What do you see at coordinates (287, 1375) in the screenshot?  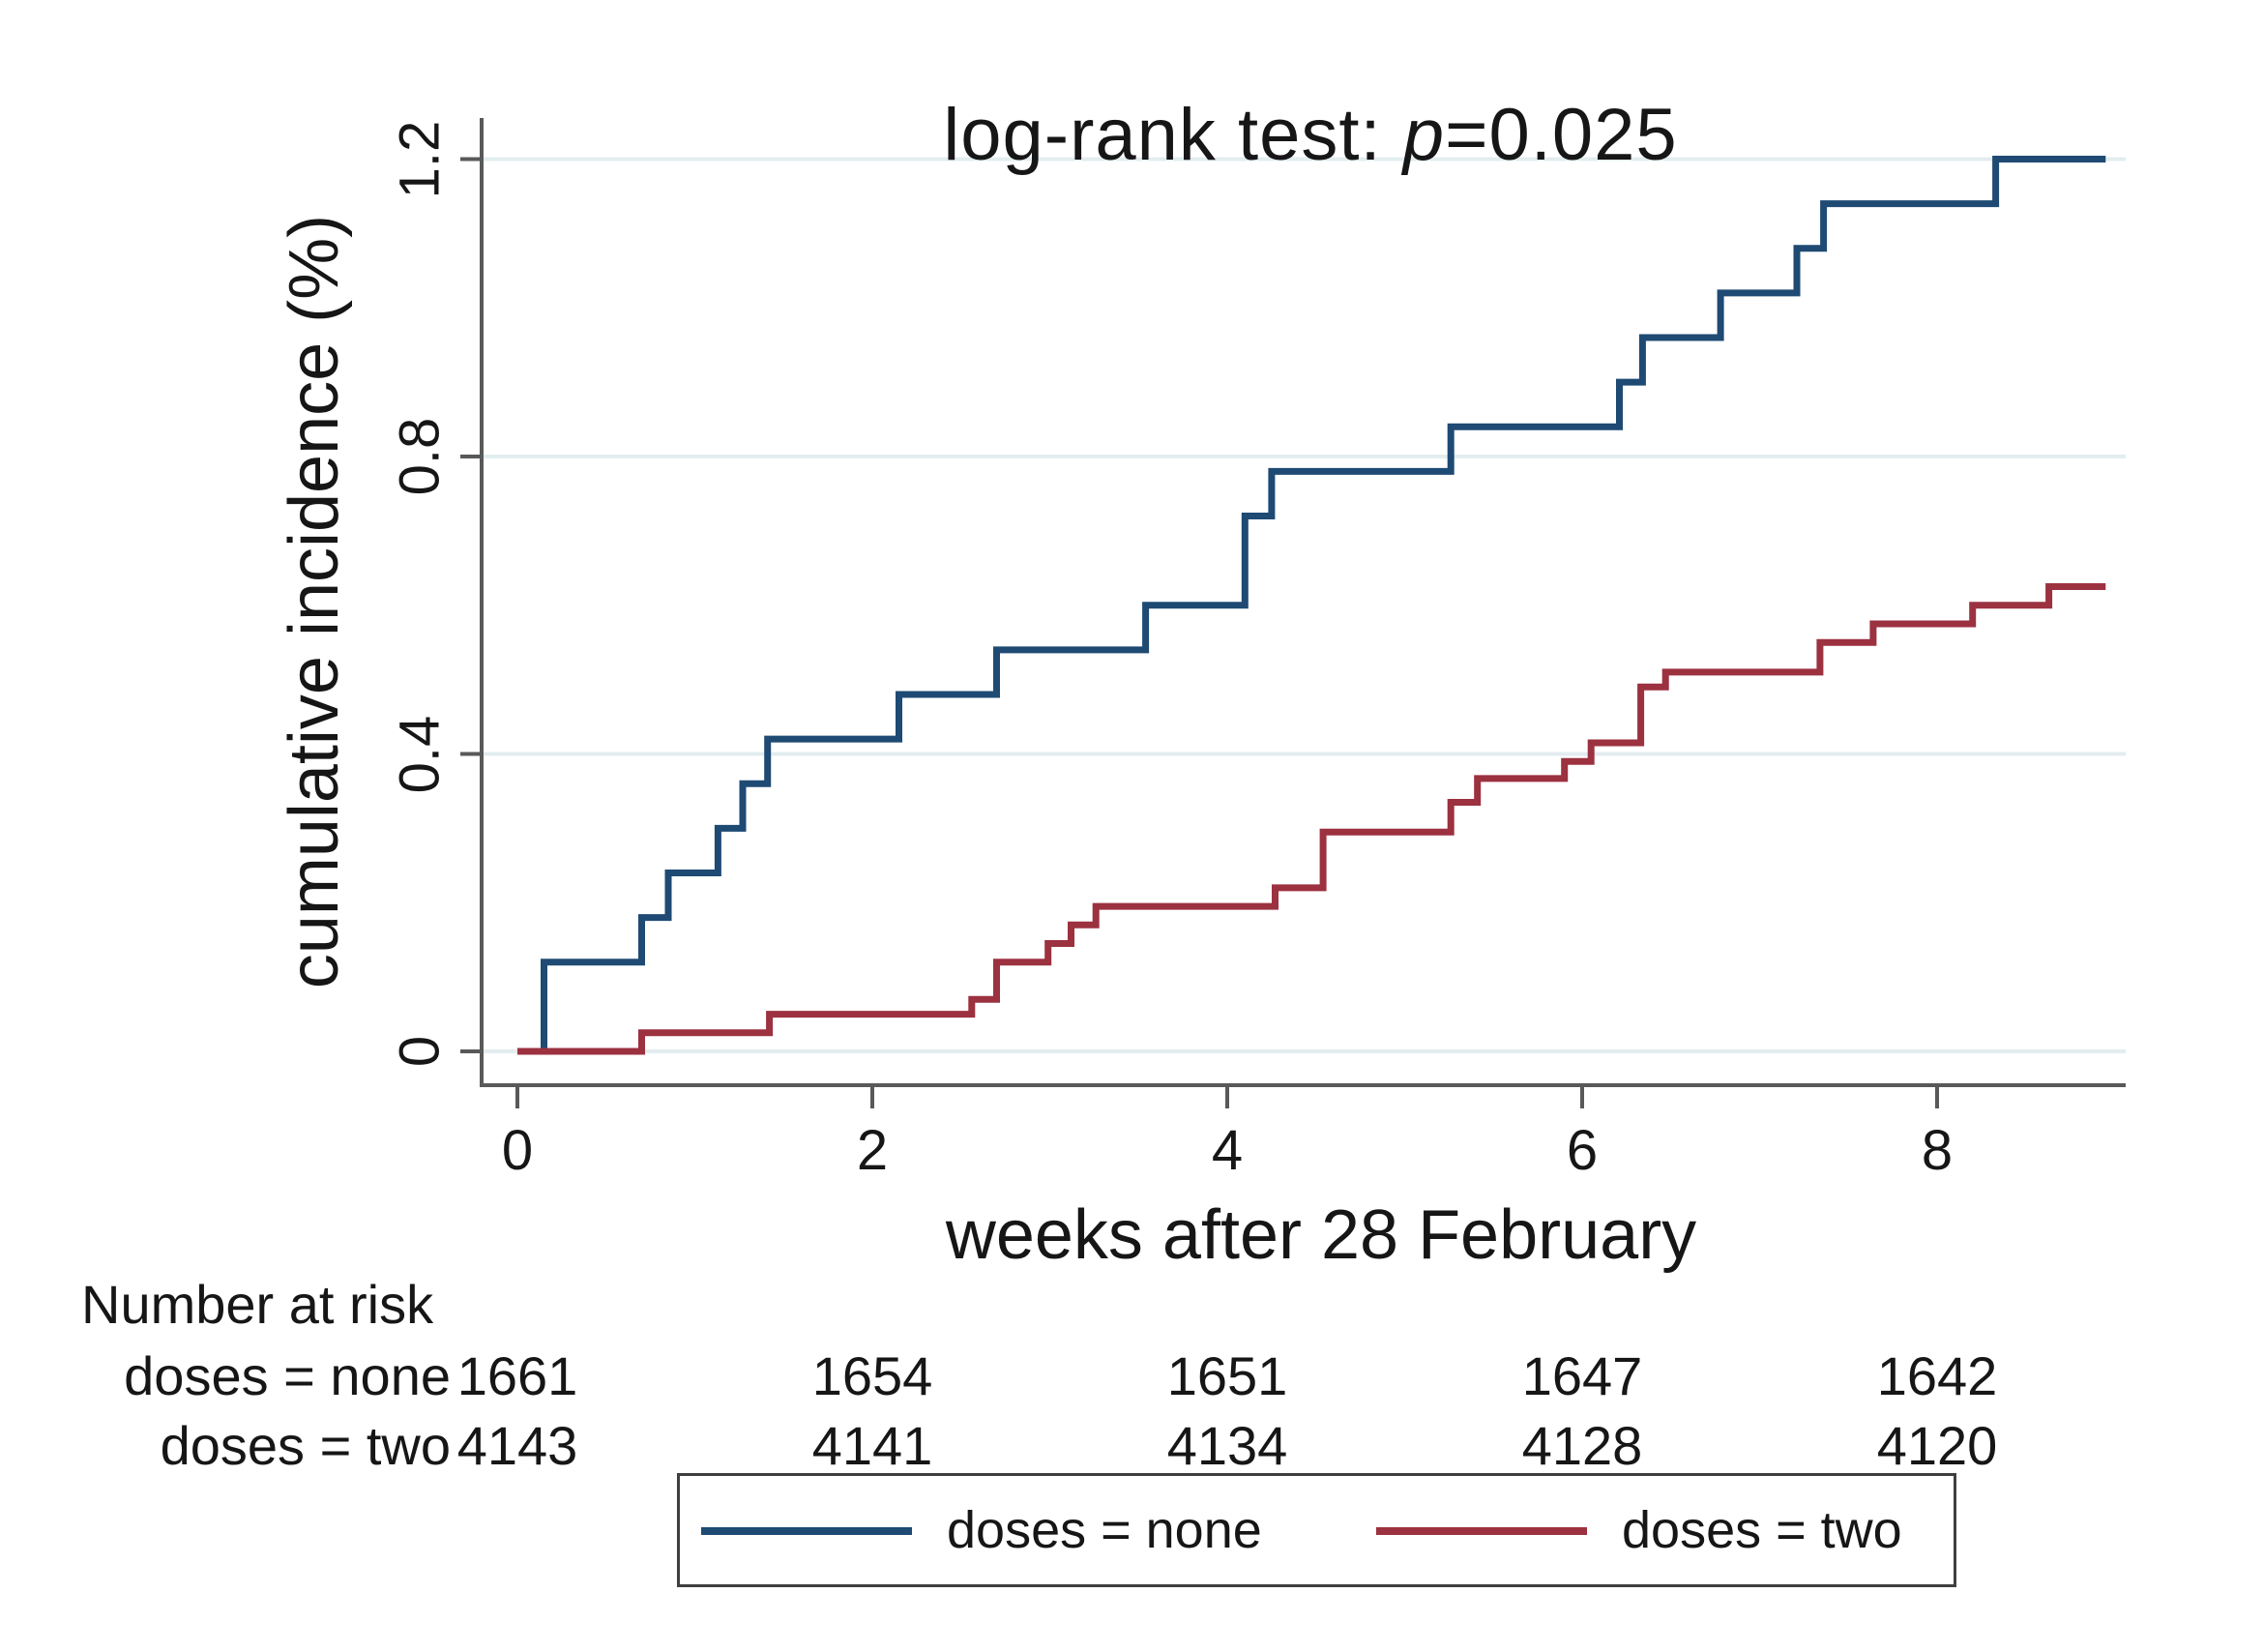 I see `risk-row-label-none: doses = none` at bounding box center [287, 1375].